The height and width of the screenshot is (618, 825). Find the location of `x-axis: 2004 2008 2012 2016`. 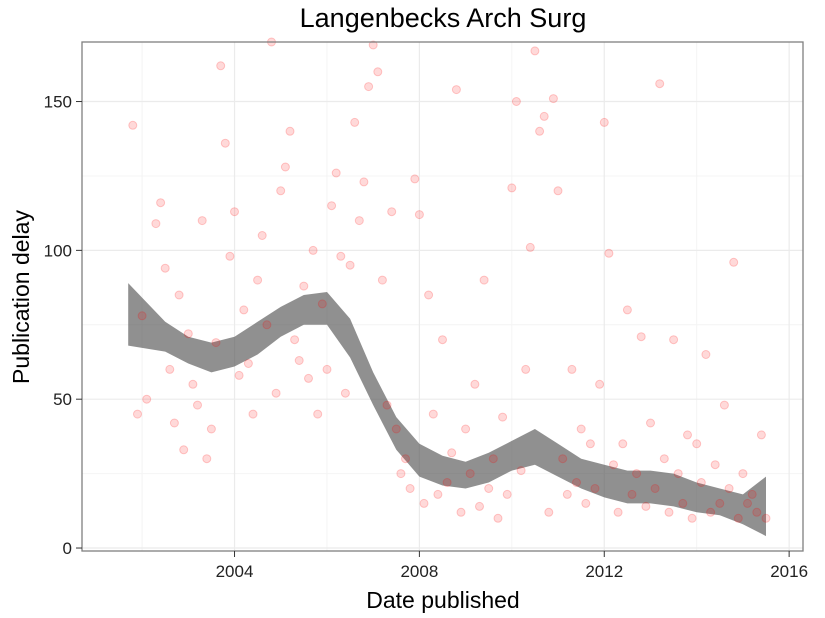

x-axis: 2004 2008 2012 2016 is located at coordinates (512, 566).